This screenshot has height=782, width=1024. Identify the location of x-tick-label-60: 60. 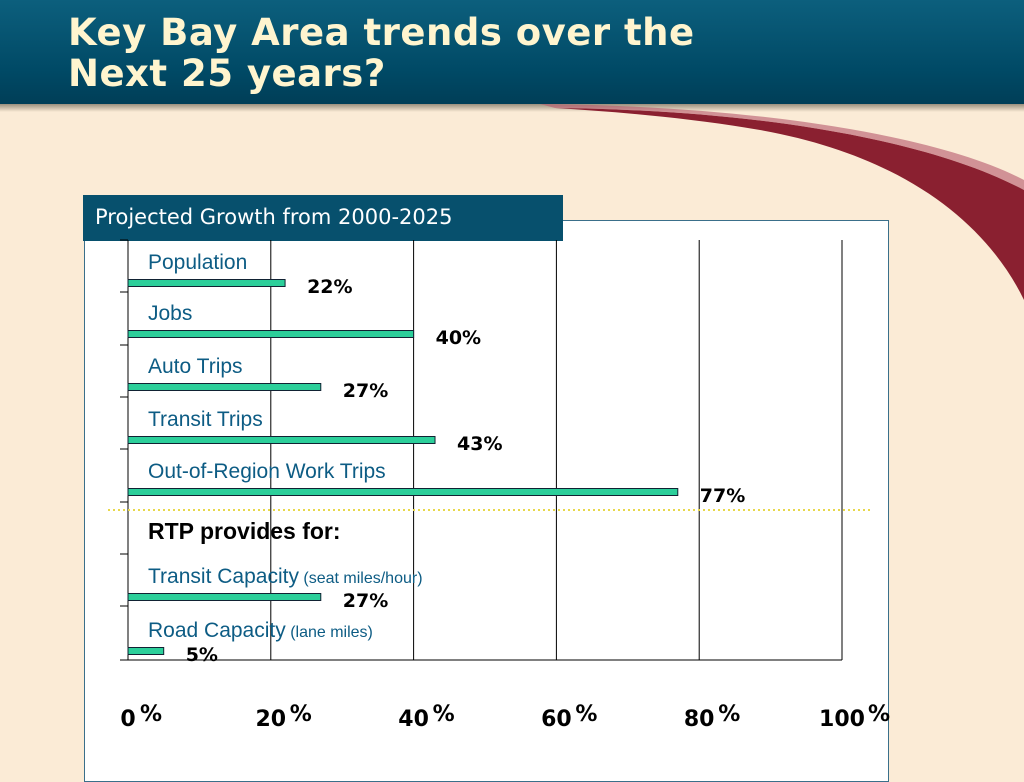
(556, 719).